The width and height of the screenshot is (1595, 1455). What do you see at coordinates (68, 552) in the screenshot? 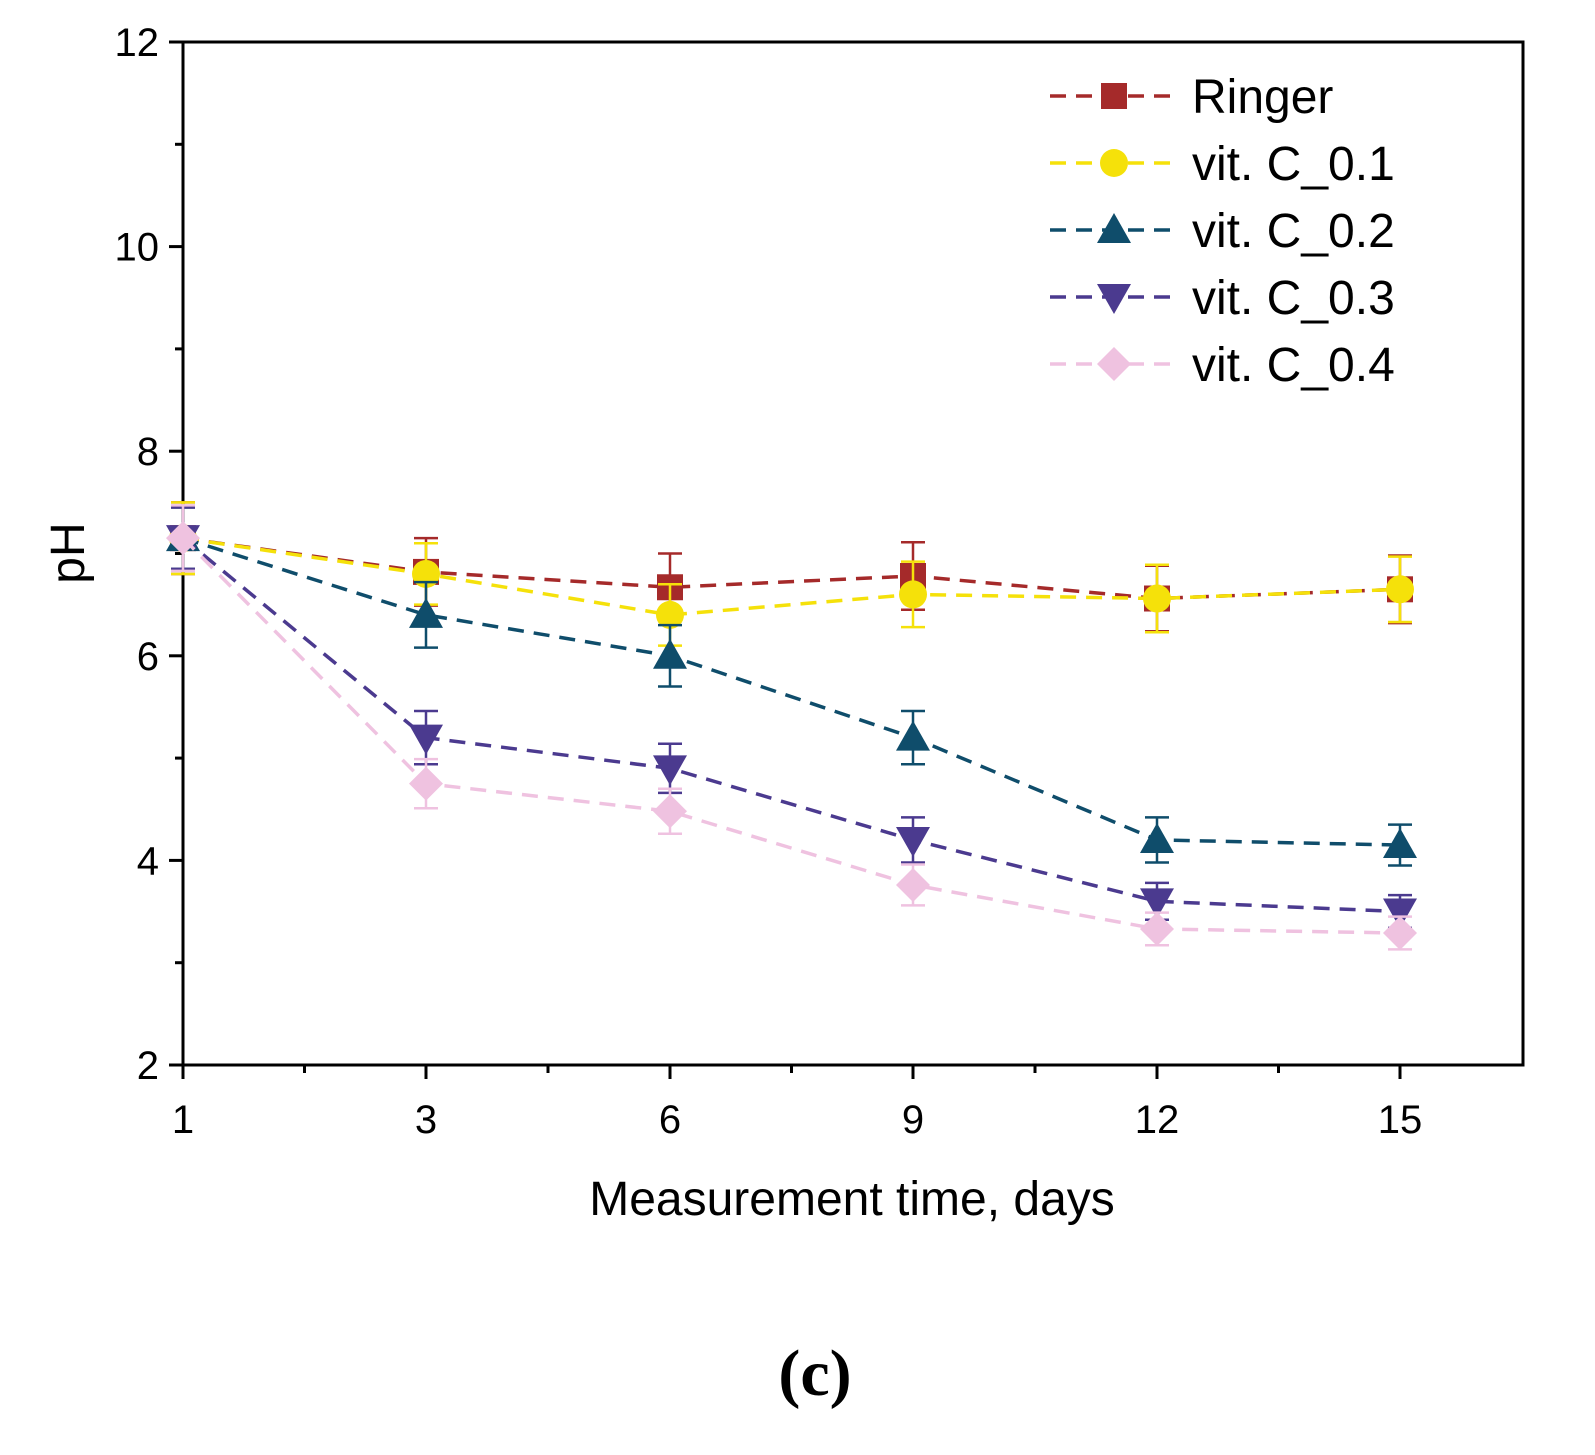
I see `y-axis-title: pH` at bounding box center [68, 552].